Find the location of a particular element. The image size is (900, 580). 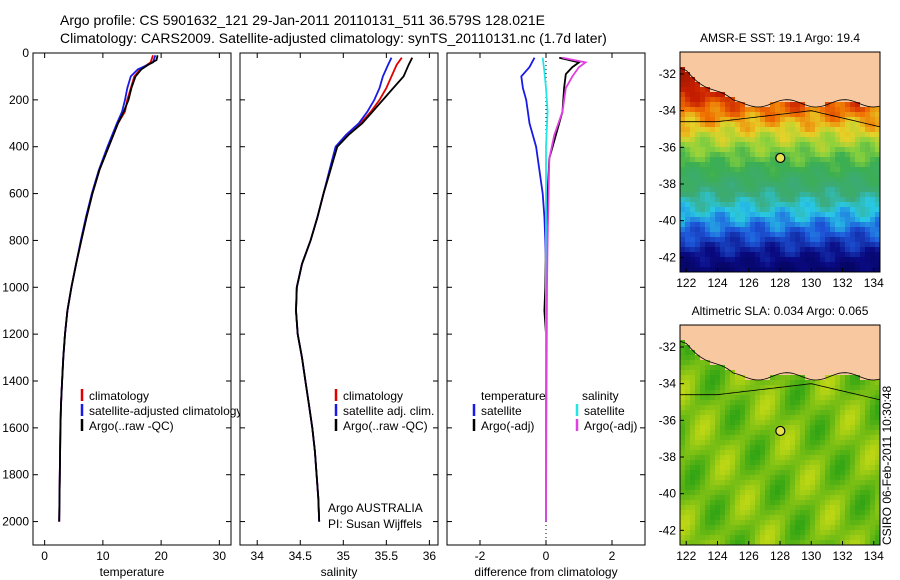

sst-map-ytick-label: -38 is located at coordinates (668, 184).